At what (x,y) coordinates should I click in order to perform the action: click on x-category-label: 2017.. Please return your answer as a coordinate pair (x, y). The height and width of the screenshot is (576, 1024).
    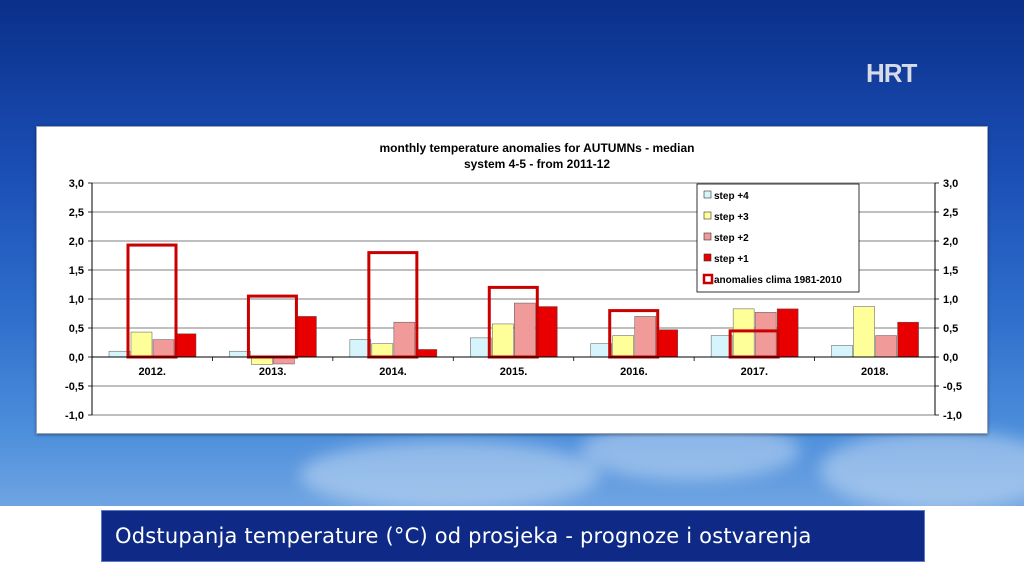
    Looking at the image, I should click on (755, 372).